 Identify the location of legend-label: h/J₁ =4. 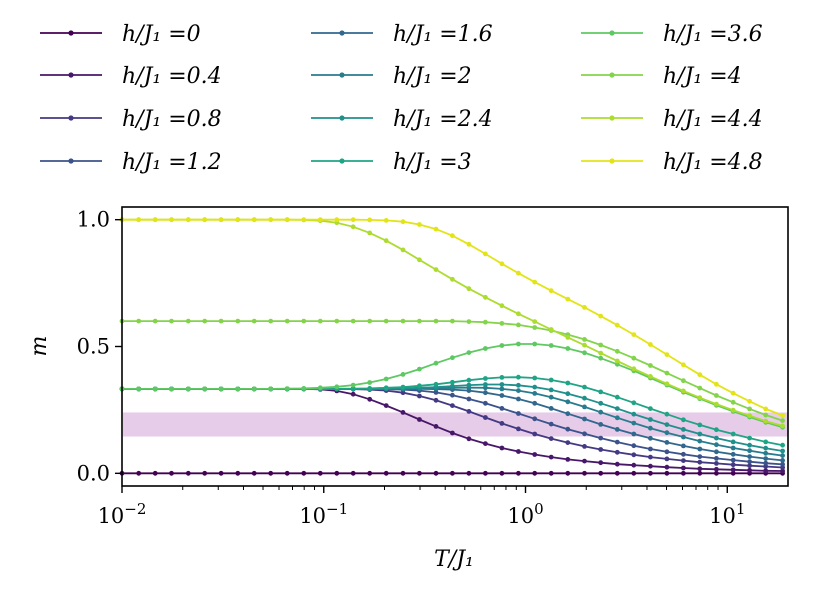
(702, 76).